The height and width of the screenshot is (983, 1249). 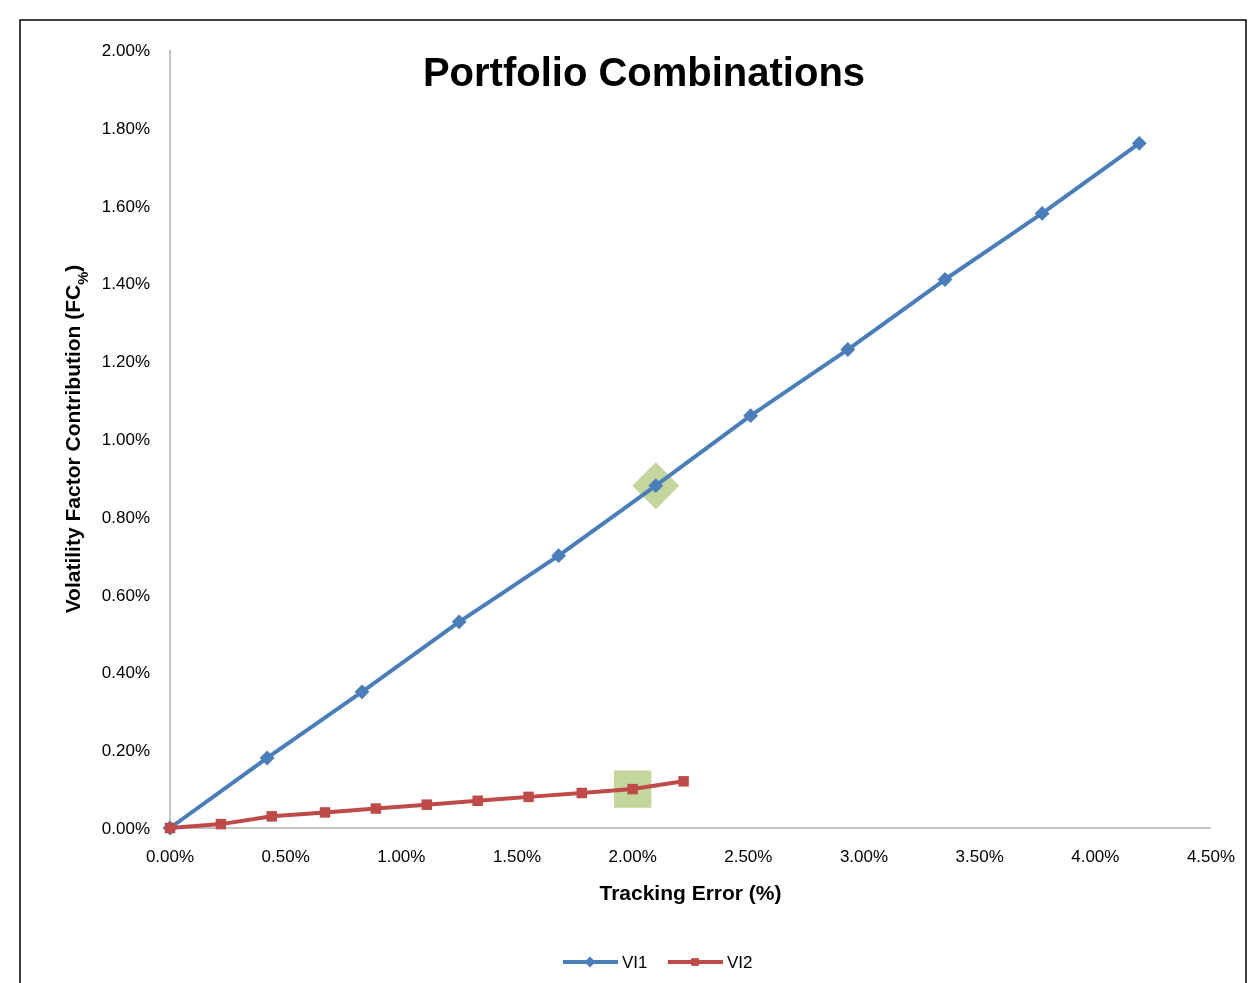 What do you see at coordinates (690, 892) in the screenshot?
I see `x-axis-title: Tracking Error (%)` at bounding box center [690, 892].